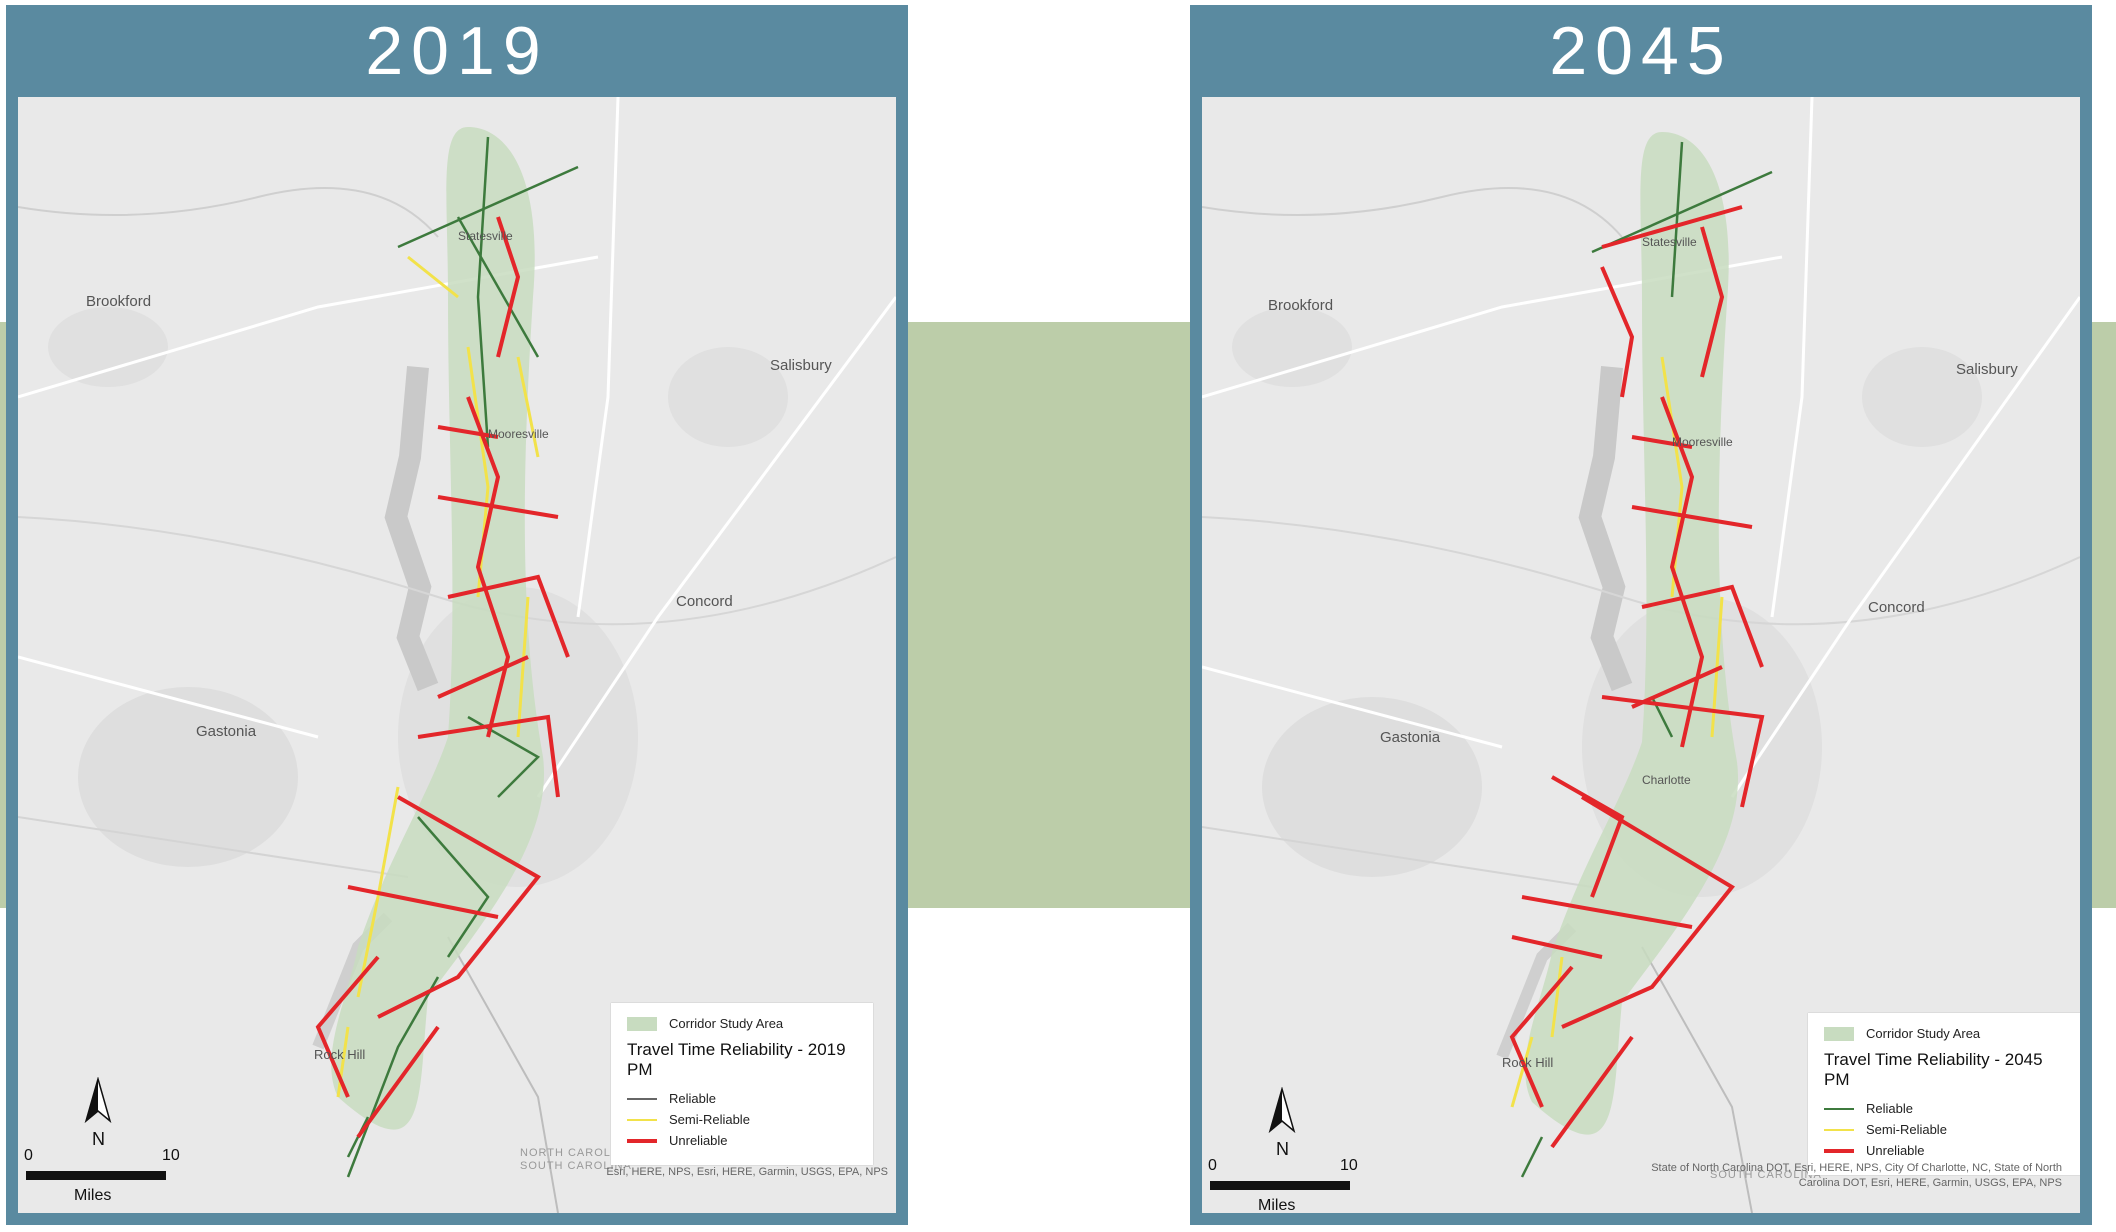  Describe the element at coordinates (1766, 1175) in the screenshot. I see `border-label: SOUTH CAROLINA` at that location.